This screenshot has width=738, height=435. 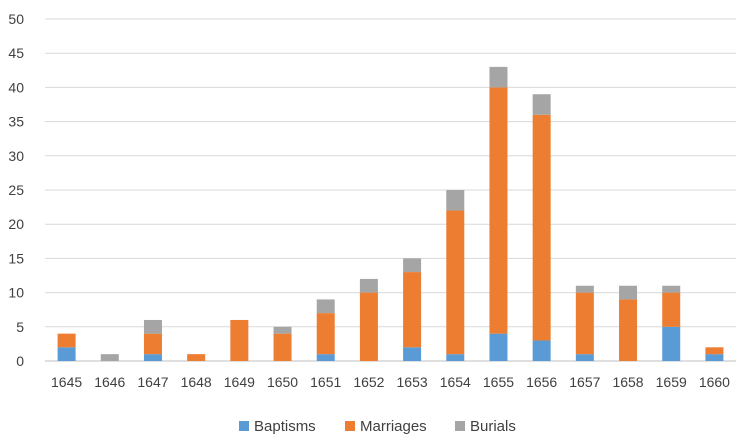 I want to click on y-tick-label: 45, so click(x=16, y=53).